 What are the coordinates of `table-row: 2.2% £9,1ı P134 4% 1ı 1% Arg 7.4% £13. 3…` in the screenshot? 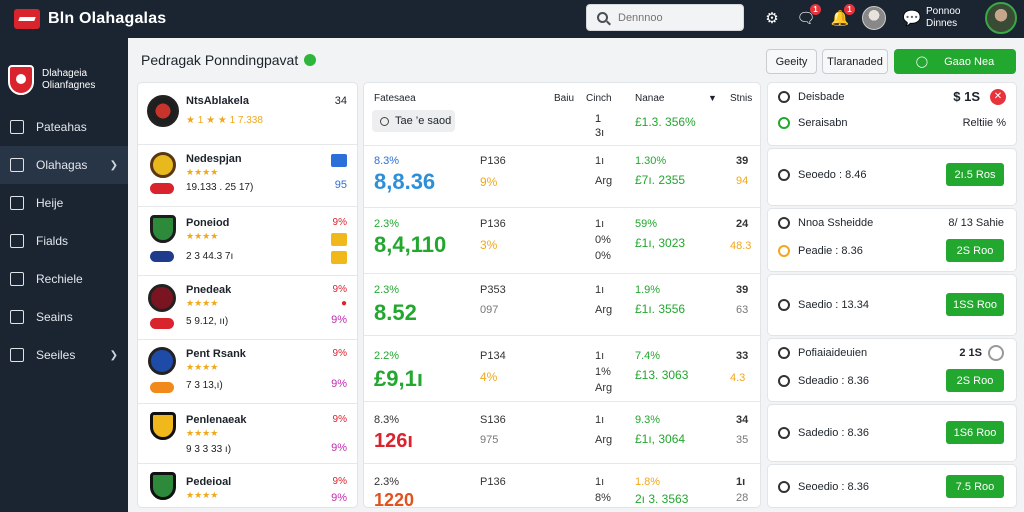 It's located at (562, 369).